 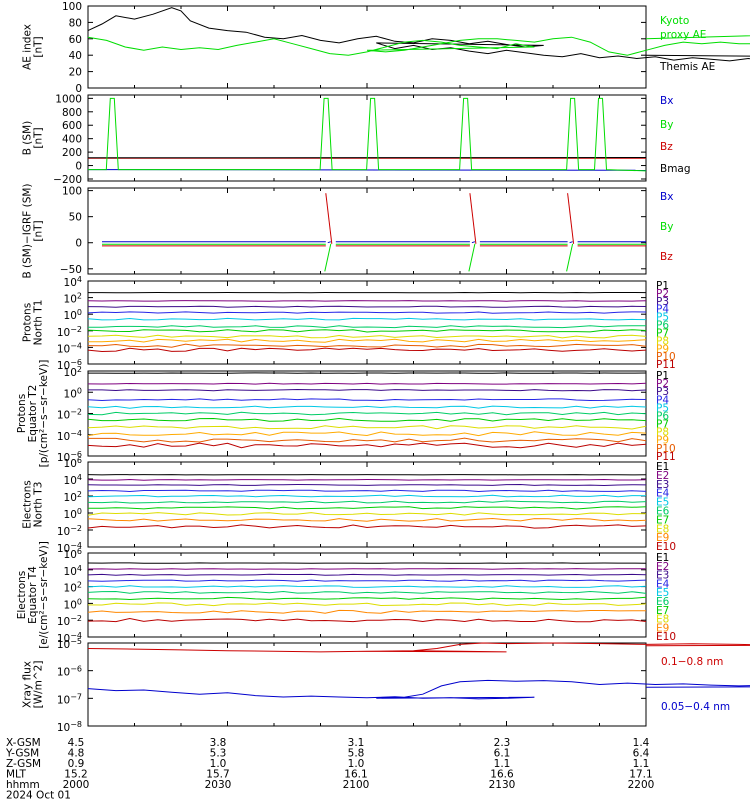 I want to click on y-tick-label: −50, so click(x=71, y=270).